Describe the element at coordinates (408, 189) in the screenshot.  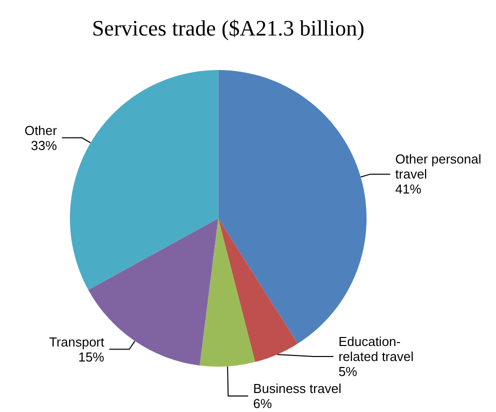
I see `data-label: 41%` at that location.